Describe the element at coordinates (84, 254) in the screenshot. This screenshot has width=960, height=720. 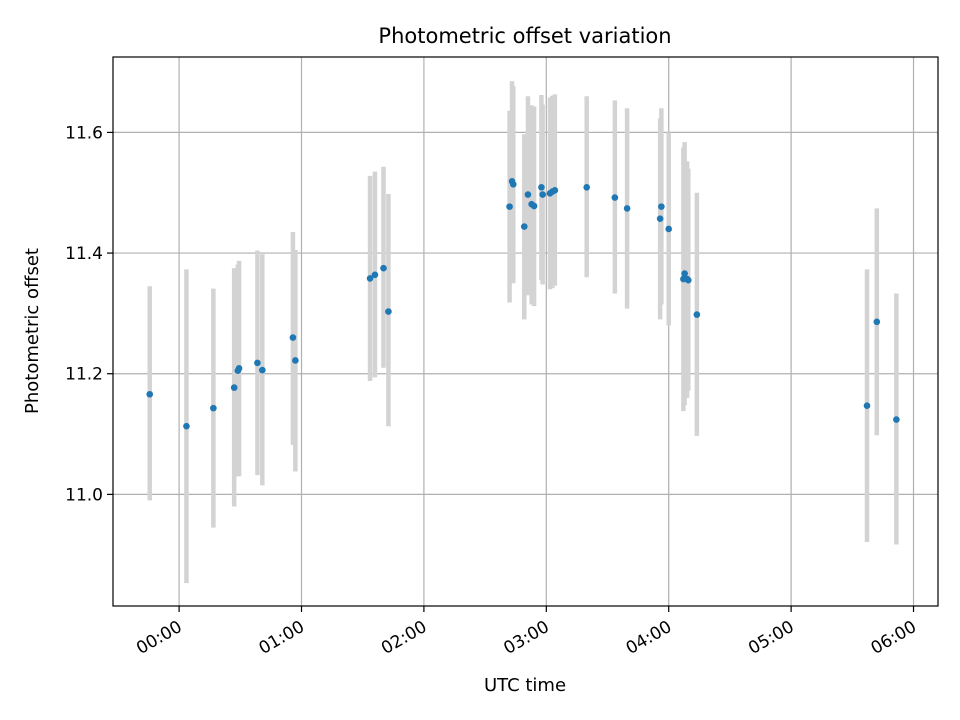
I see `y-tick-label: 11.4` at that location.